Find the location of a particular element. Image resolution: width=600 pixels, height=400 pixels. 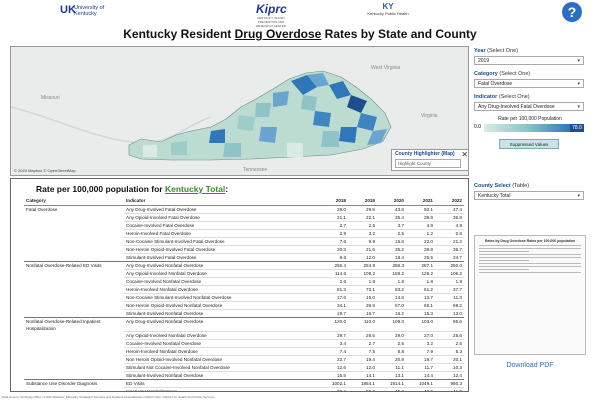

row-value: 11.7 is located at coordinates (420, 367).